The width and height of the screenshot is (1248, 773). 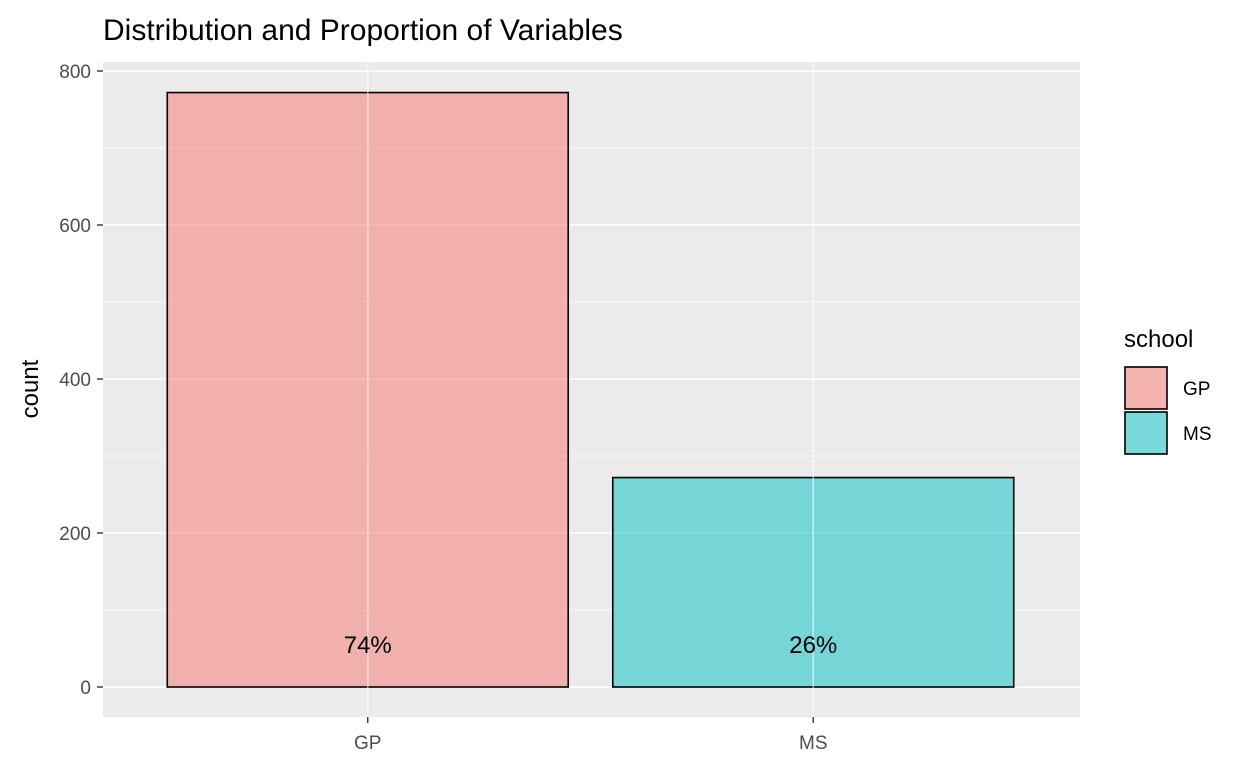 What do you see at coordinates (591, 645) in the screenshot?
I see `data-labels: 74% 26%` at bounding box center [591, 645].